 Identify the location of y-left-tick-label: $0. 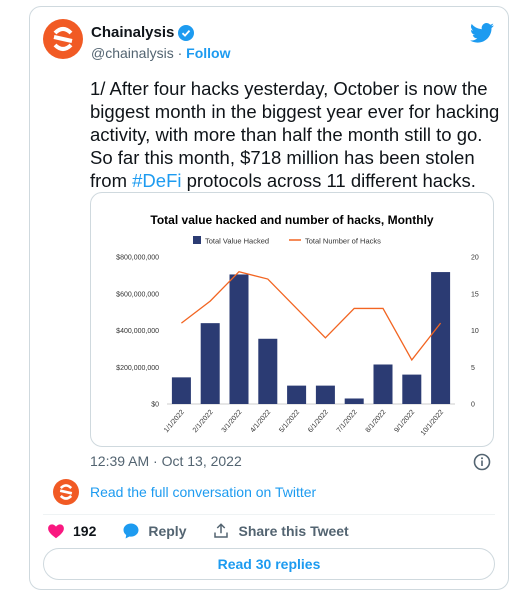
(155, 405).